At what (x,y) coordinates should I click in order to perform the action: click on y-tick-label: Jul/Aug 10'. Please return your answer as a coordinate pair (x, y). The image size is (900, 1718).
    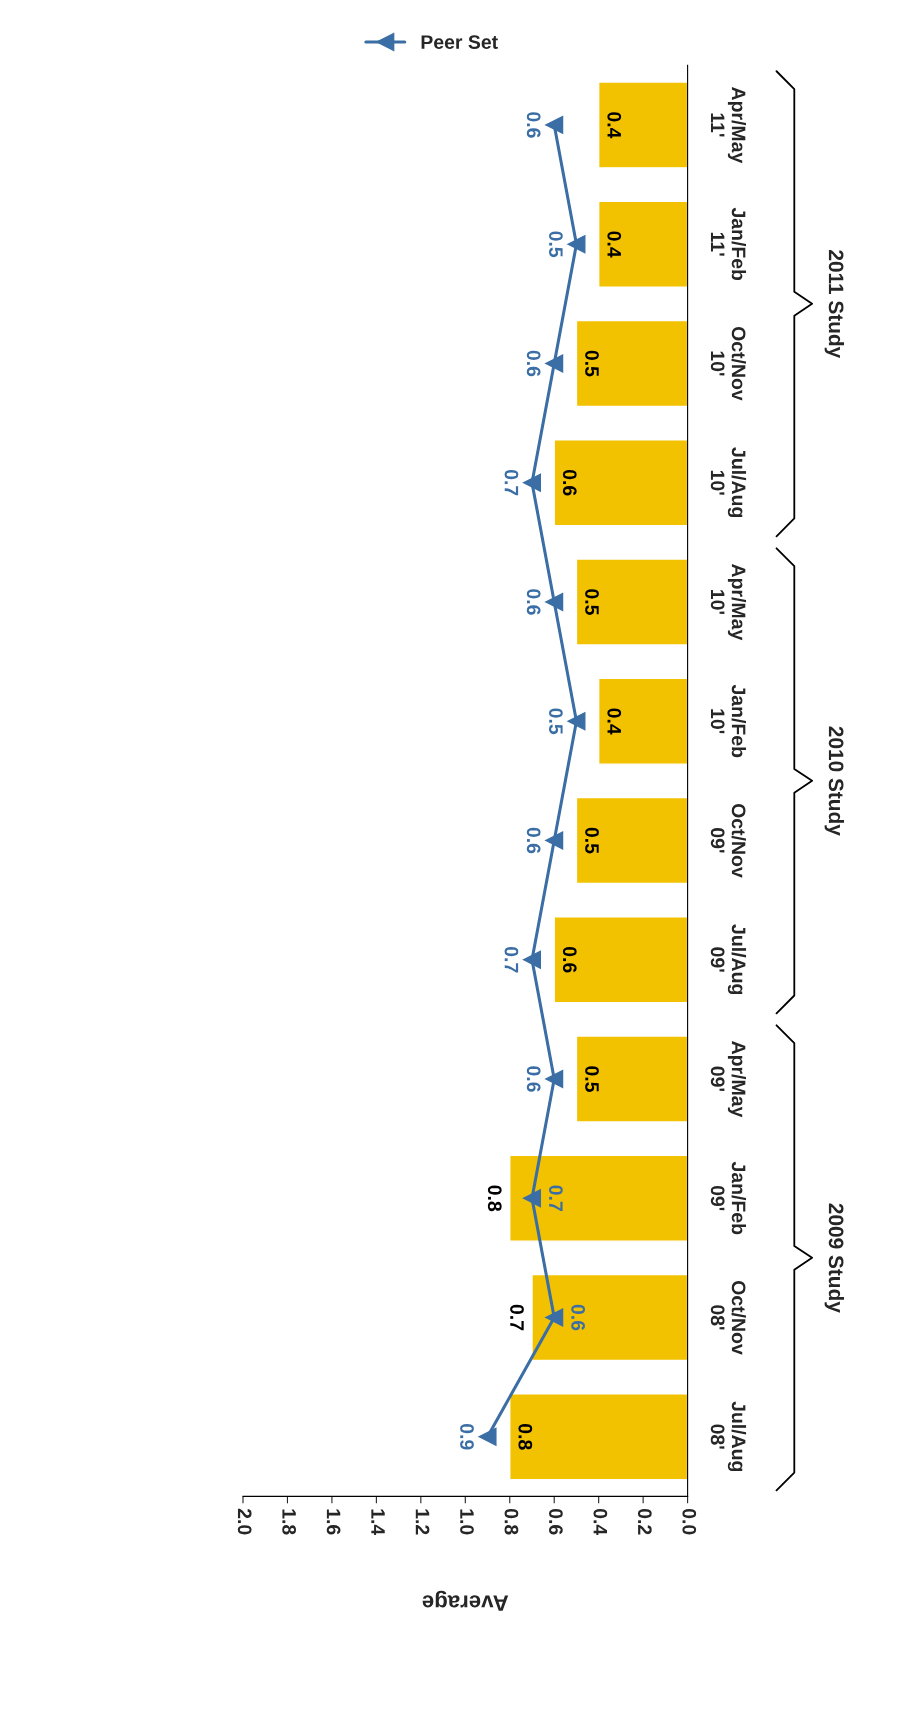
    Looking at the image, I should click on (728, 482).